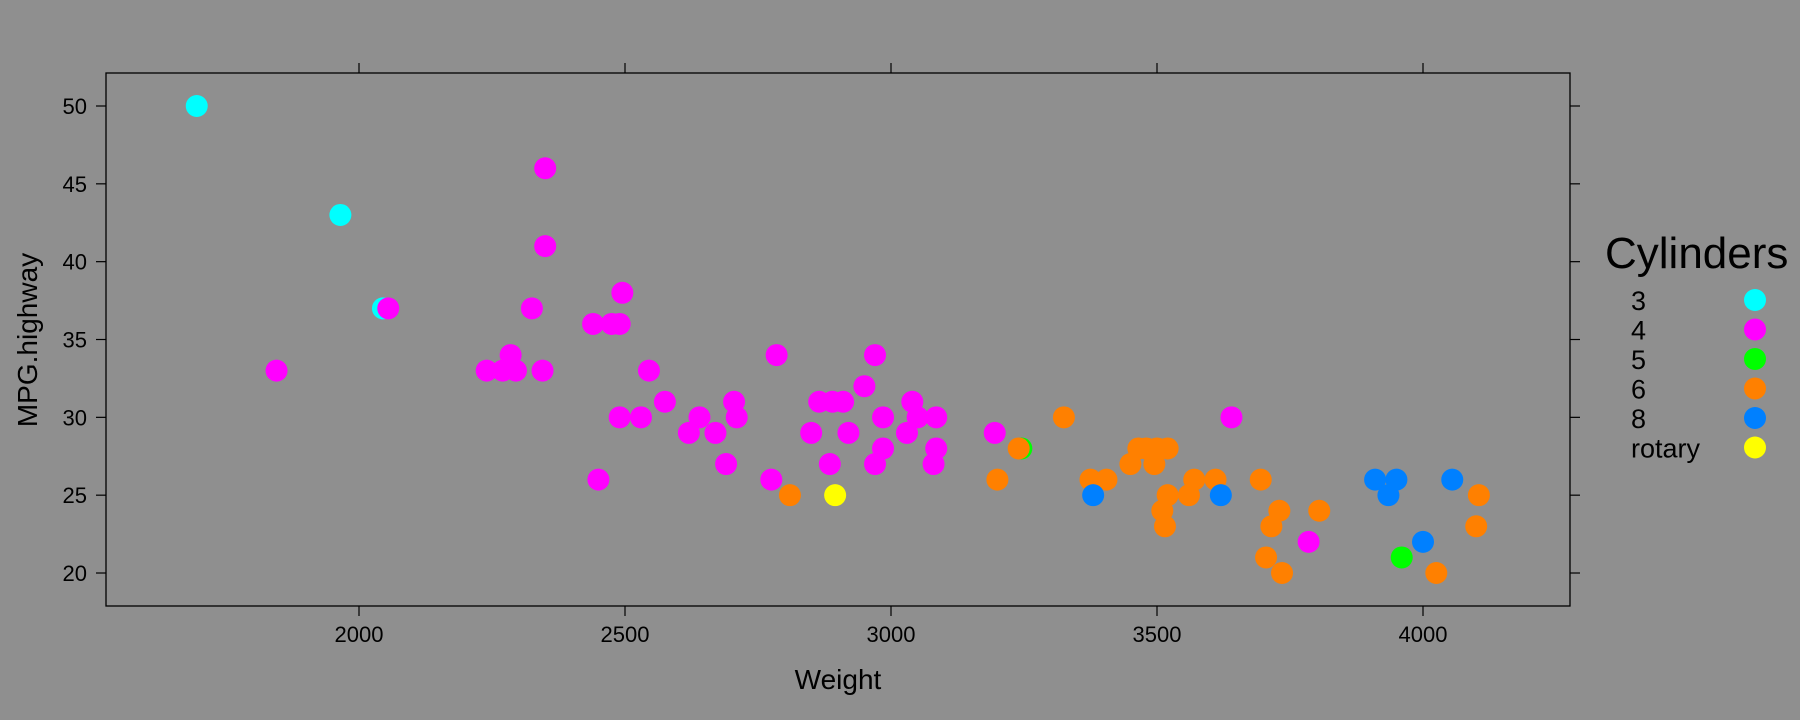 The width and height of the screenshot is (1800, 720). What do you see at coordinates (84, 340) in the screenshot?
I see `y-axis-ticks: 20 25 30 35 40 45 50` at bounding box center [84, 340].